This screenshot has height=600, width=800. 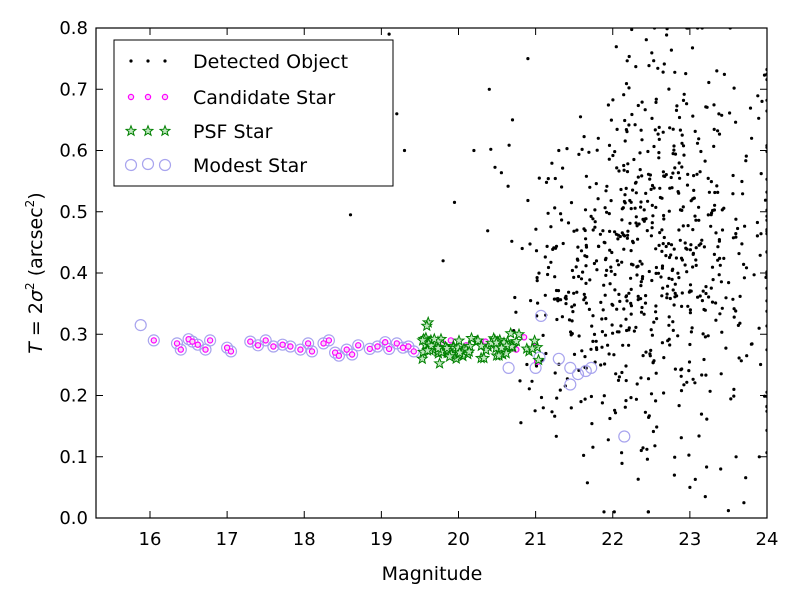 I want to click on x-tick-label: 21, so click(x=535, y=539).